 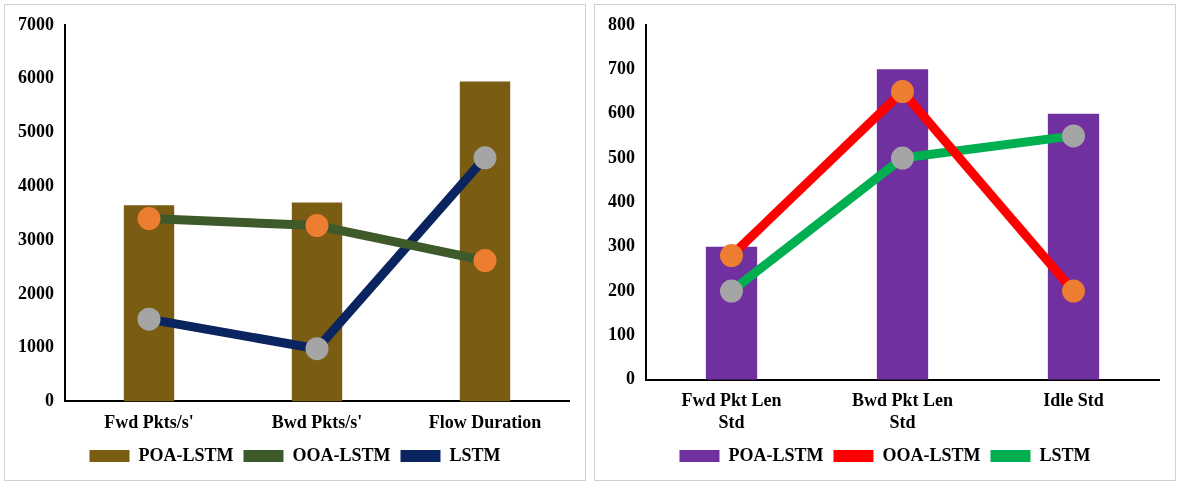 I want to click on y-tick-label: 100, so click(x=621, y=334).